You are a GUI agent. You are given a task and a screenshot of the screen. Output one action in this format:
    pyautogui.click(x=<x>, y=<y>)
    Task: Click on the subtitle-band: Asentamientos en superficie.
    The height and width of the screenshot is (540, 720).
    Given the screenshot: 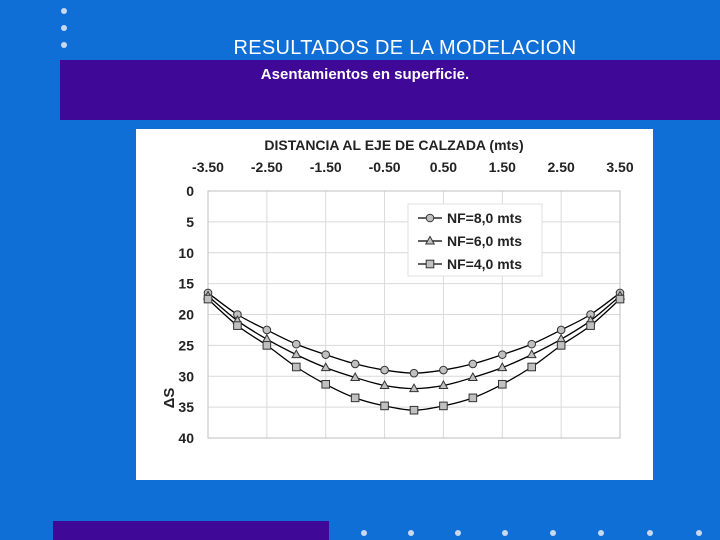 What is the action you would take?
    pyautogui.click(x=390, y=90)
    